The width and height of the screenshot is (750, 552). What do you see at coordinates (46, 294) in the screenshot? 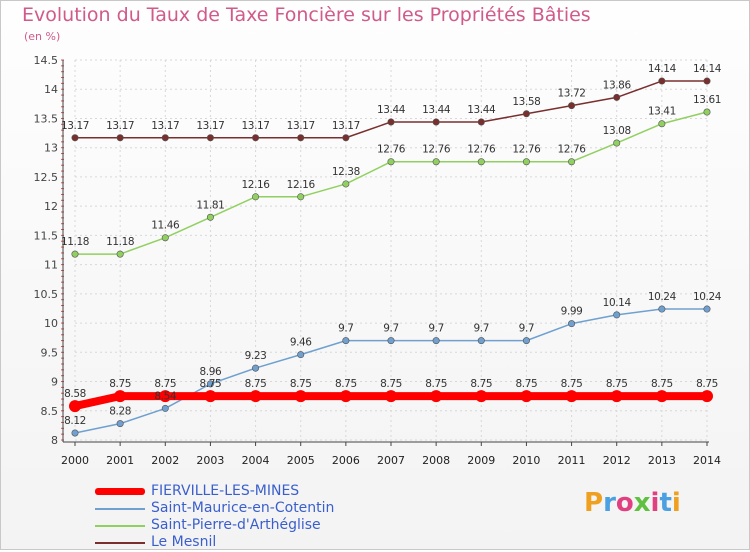
I see `y-tick-label: 10.5` at bounding box center [46, 294].